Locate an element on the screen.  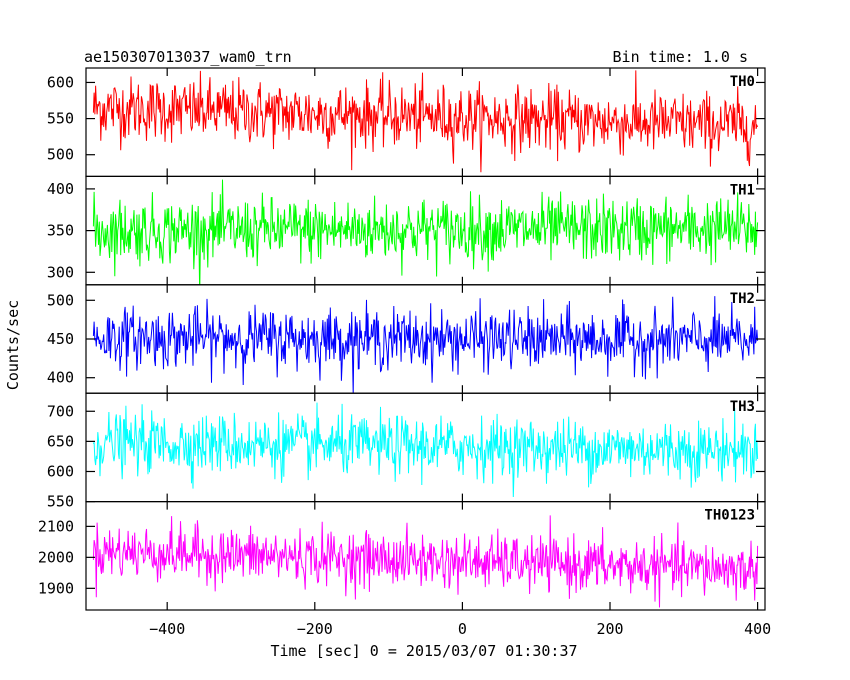
x-axis-label: Time [sec] 0 = 2015/03/07 01:30:37 is located at coordinates (423, 651).